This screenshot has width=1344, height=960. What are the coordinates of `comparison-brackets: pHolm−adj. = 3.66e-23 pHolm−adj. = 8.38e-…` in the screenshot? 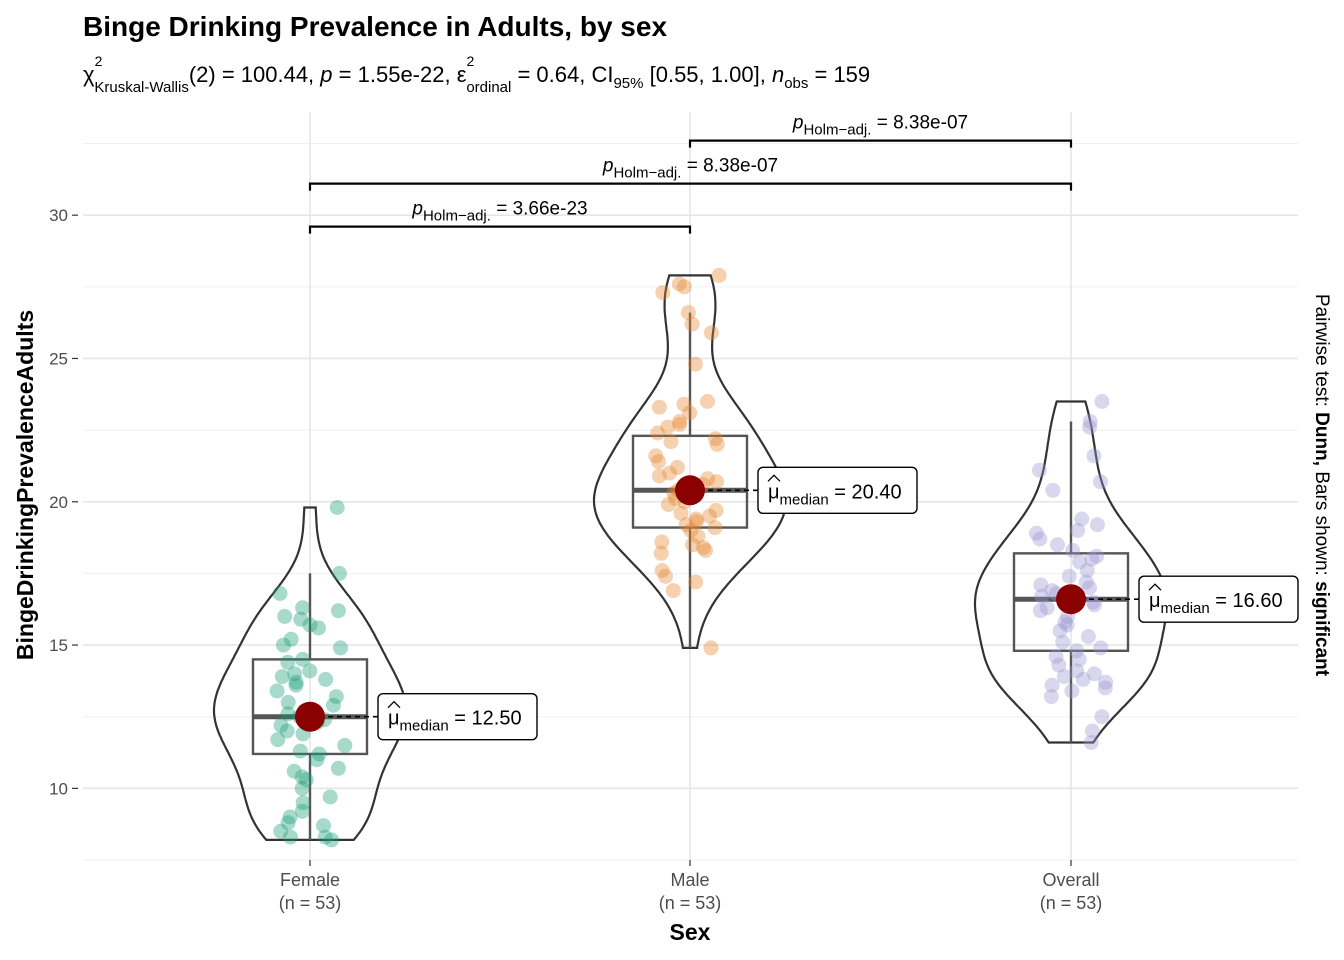 It's located at (690, 173).